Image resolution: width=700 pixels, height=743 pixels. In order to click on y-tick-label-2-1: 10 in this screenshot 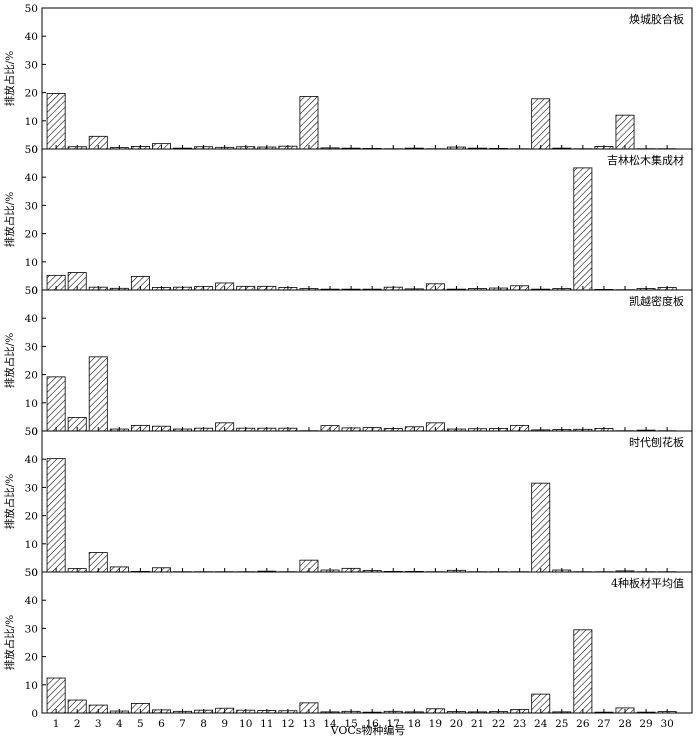, I will do `click(31, 263)`.